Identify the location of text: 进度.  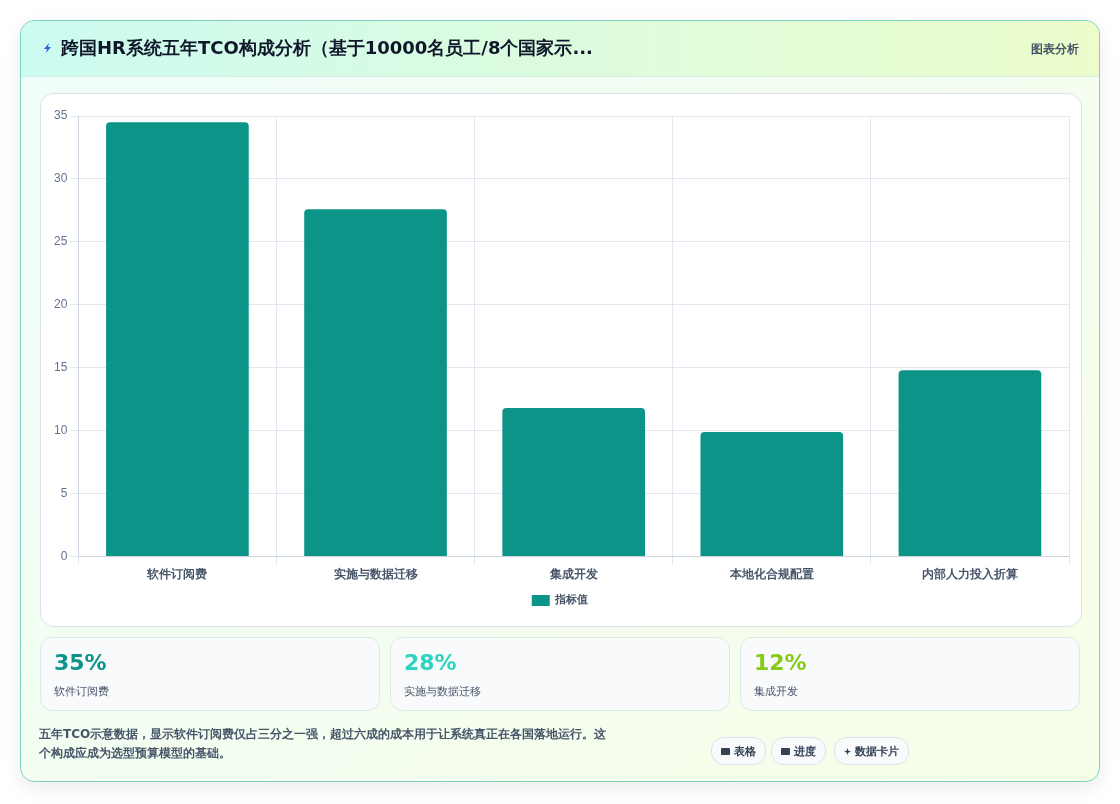
(805, 751).